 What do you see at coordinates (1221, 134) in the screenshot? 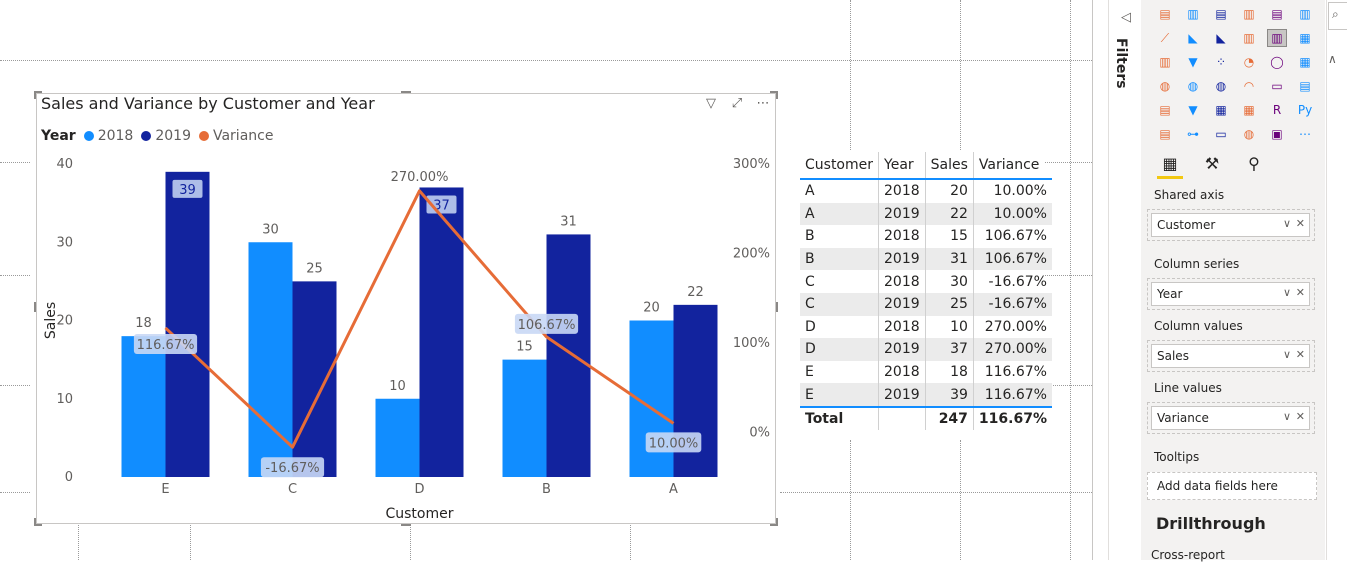
I see `qa-icon: ▭` at bounding box center [1221, 134].